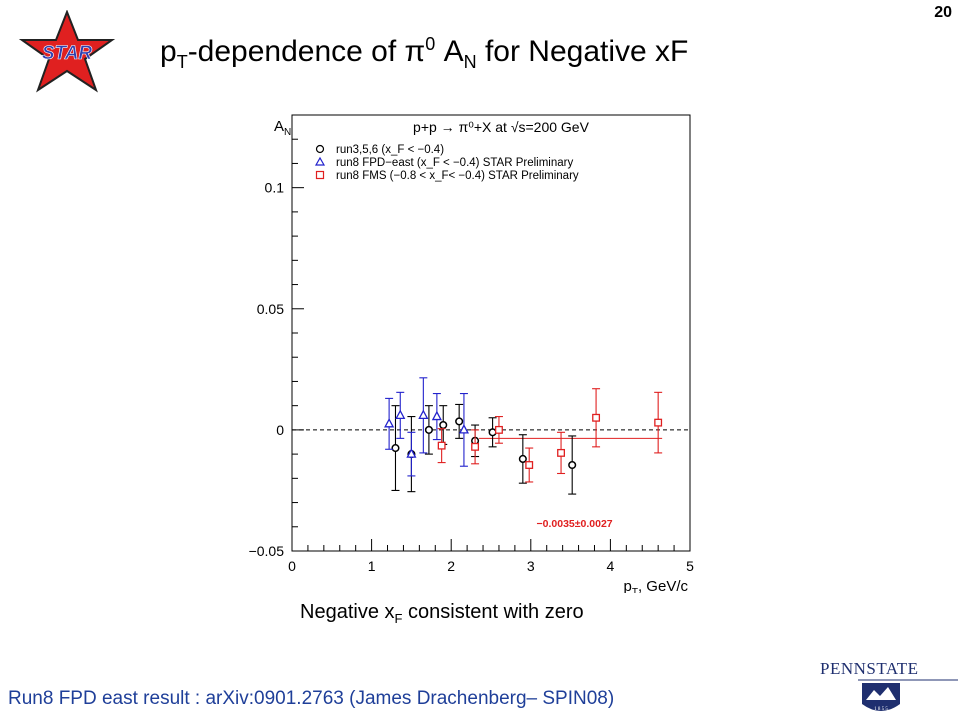  Describe the element at coordinates (430, 44) in the screenshot. I see `title-sup: 0` at that location.